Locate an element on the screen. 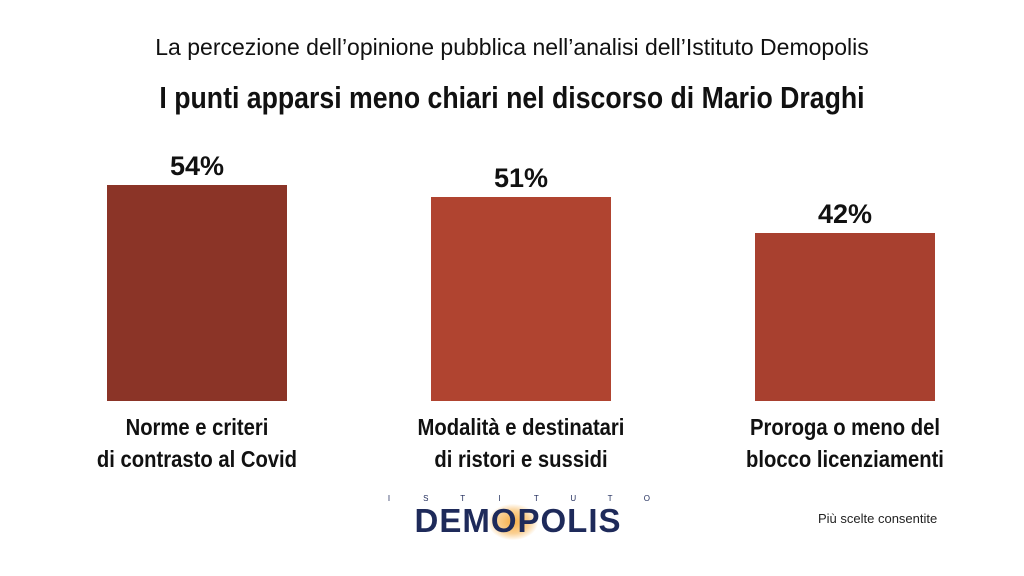  logo-glow is located at coordinates (513, 522).